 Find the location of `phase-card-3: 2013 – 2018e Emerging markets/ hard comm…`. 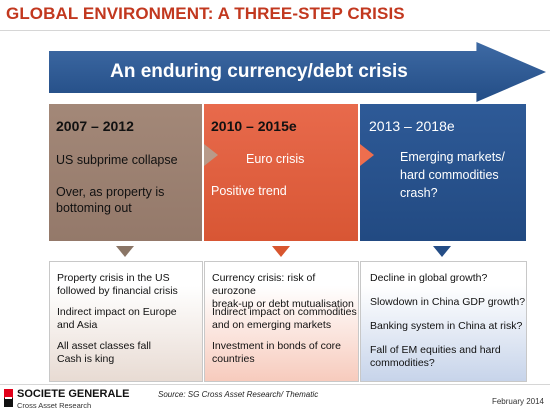

phase-card-3: 2013 – 2018e Emerging markets/ hard comm… is located at coordinates (443, 172).